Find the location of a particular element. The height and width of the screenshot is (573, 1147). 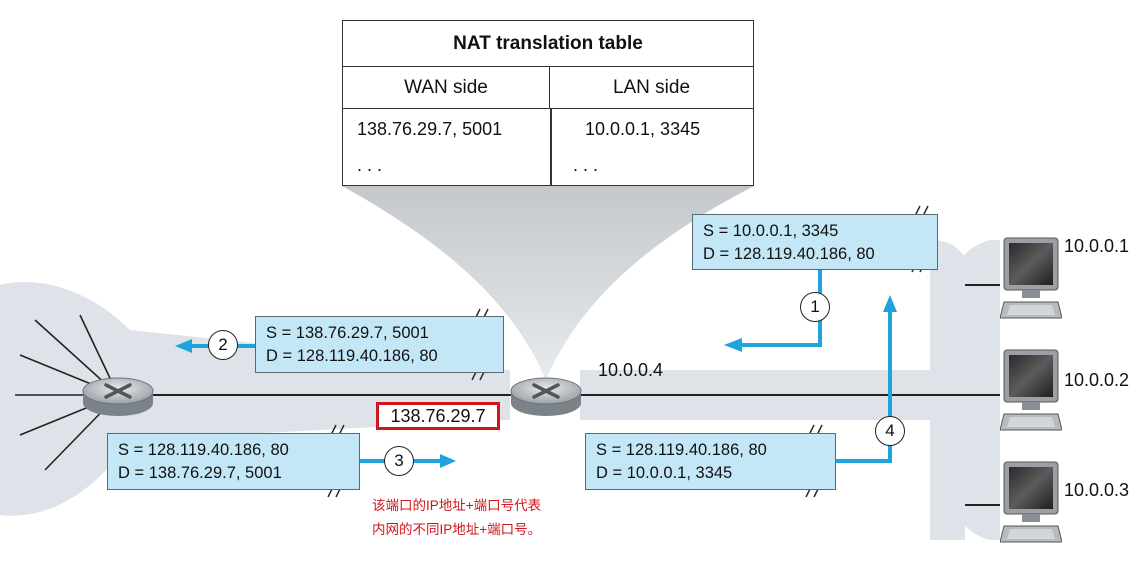

packet-4-destination: D = 10.0.0.1, 3345 is located at coordinates (664, 473).